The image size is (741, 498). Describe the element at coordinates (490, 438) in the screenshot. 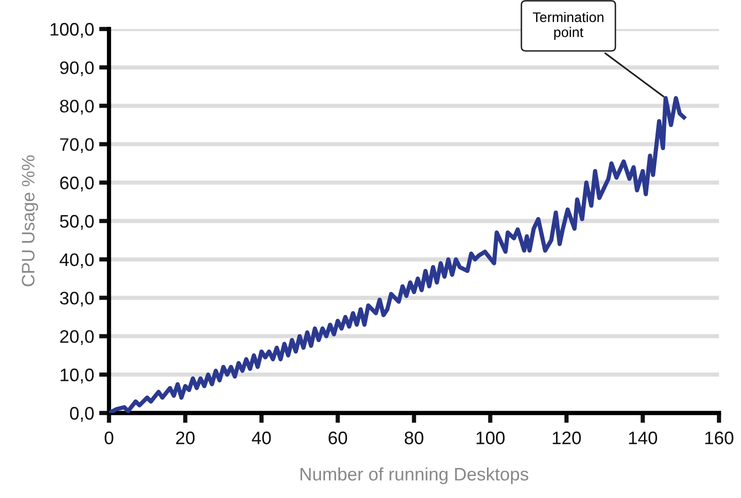

I see `x-tick-label: 100` at that location.